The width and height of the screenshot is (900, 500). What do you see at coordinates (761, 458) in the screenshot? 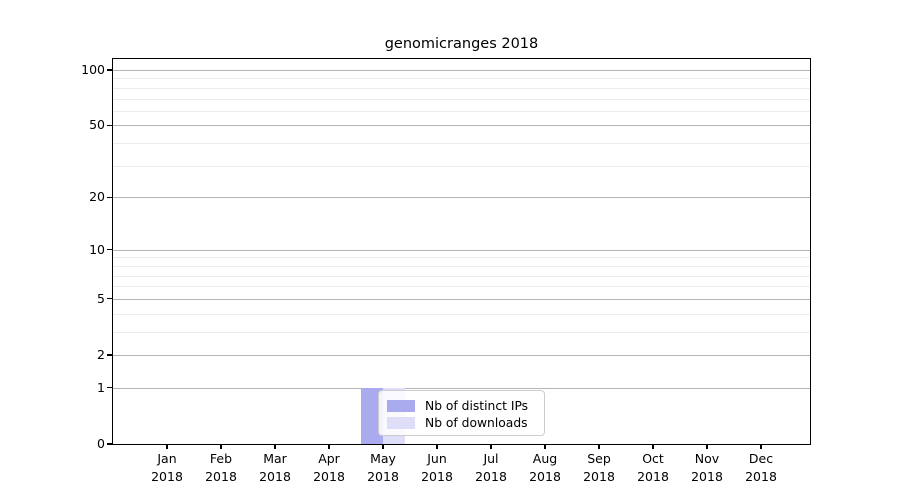
I see `month-name: Dec` at bounding box center [761, 458].